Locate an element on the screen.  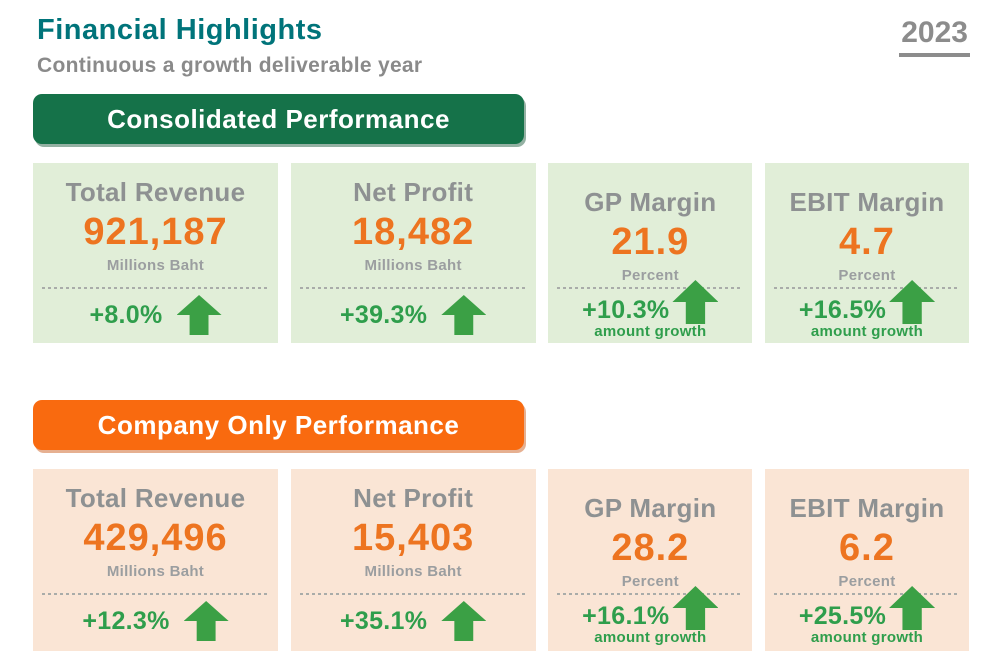
year-badge: 2023 is located at coordinates (934, 36).